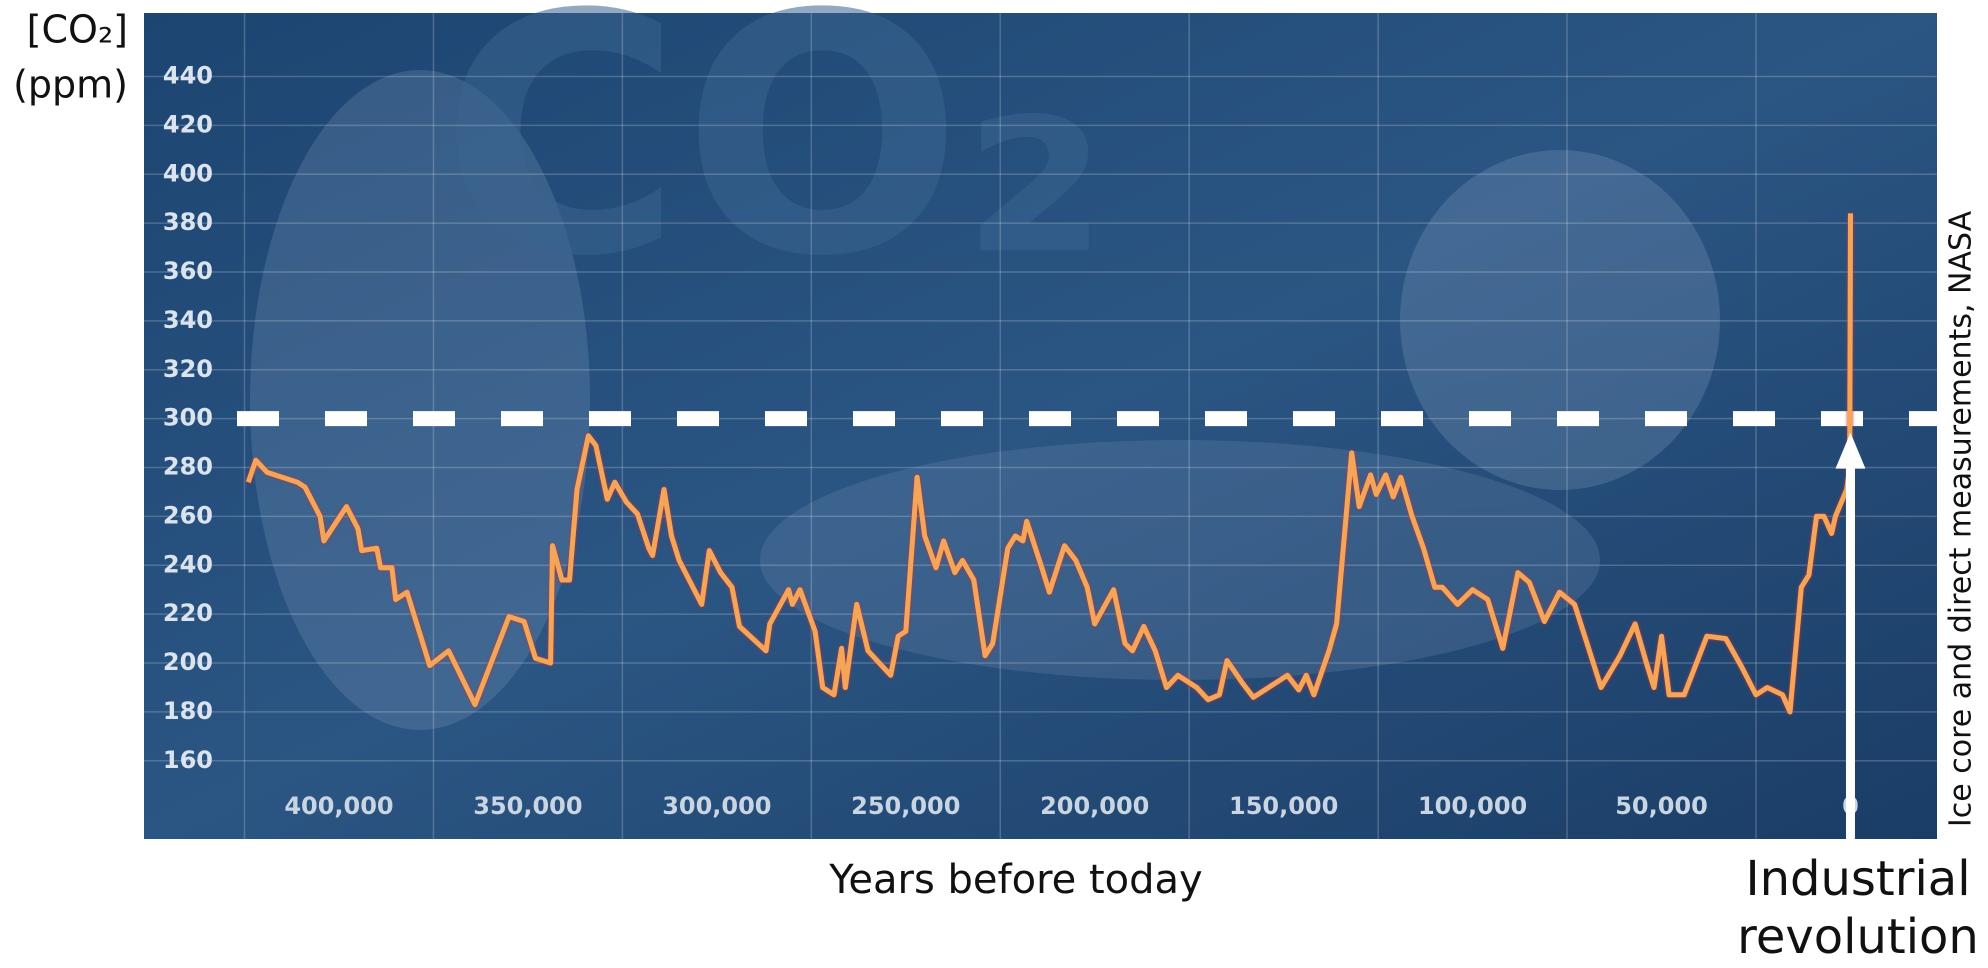  I want to click on x-tick-label: 250,000, so click(905, 806).